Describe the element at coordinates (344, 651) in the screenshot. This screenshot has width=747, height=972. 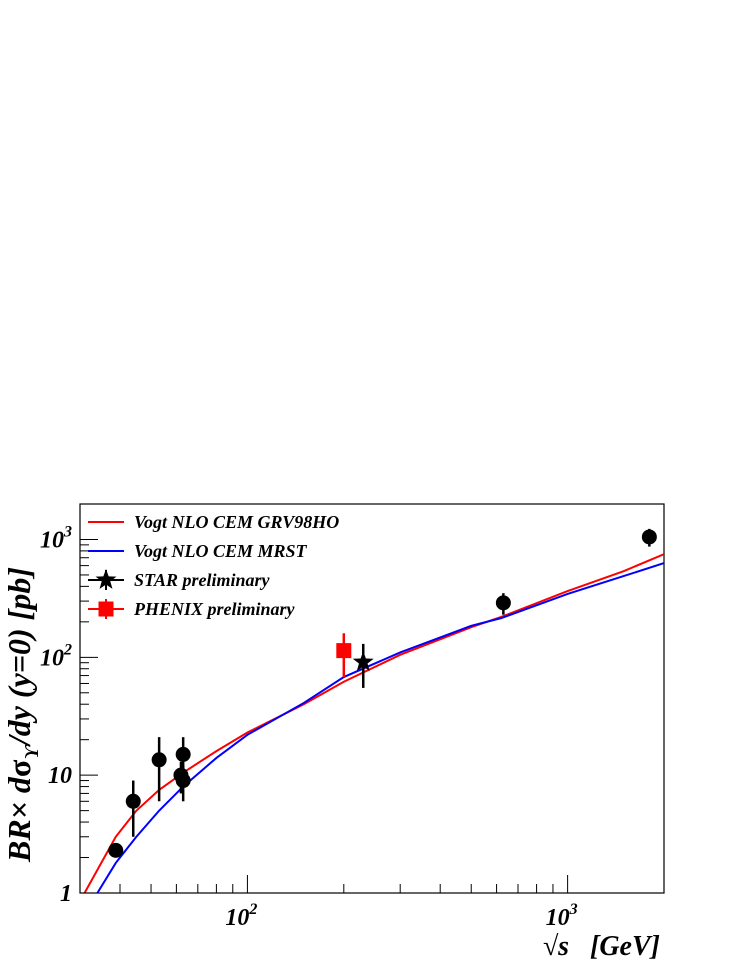
I see `data-point-square` at that location.